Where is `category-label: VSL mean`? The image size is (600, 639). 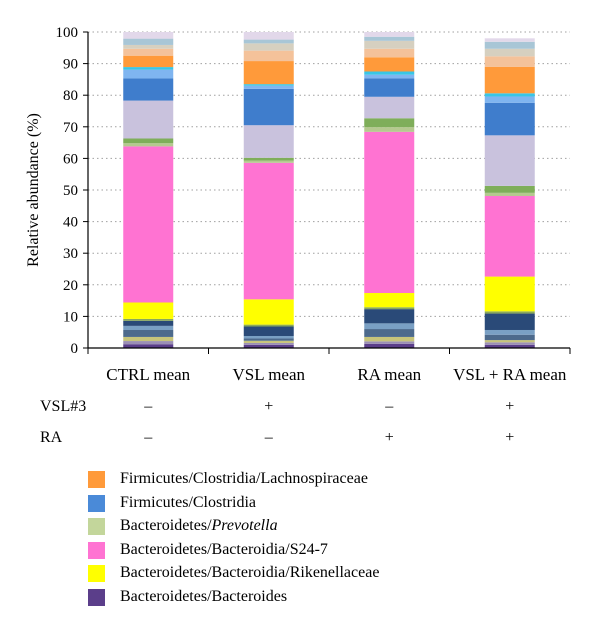
category-label: VSL mean is located at coordinates (268, 374).